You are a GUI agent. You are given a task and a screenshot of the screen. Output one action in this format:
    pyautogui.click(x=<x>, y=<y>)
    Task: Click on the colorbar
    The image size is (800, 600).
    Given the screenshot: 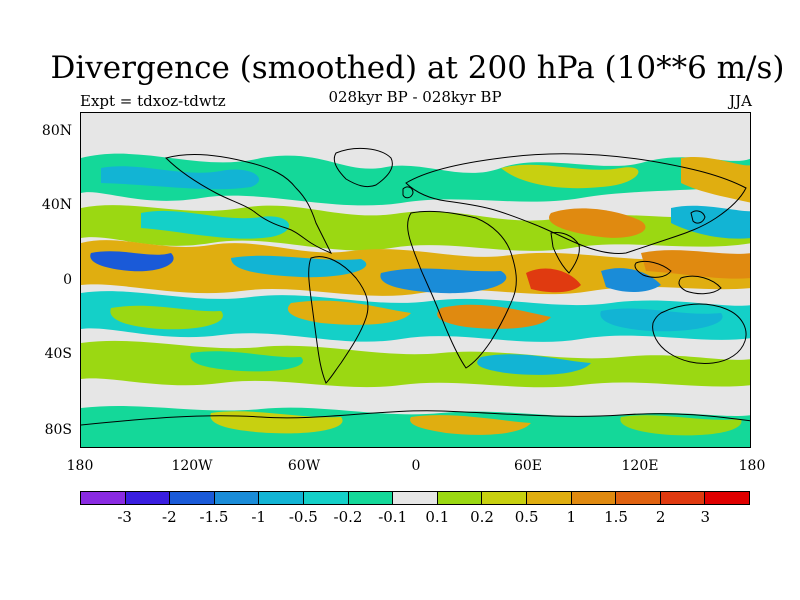 What is the action you would take?
    pyautogui.click(x=415, y=498)
    